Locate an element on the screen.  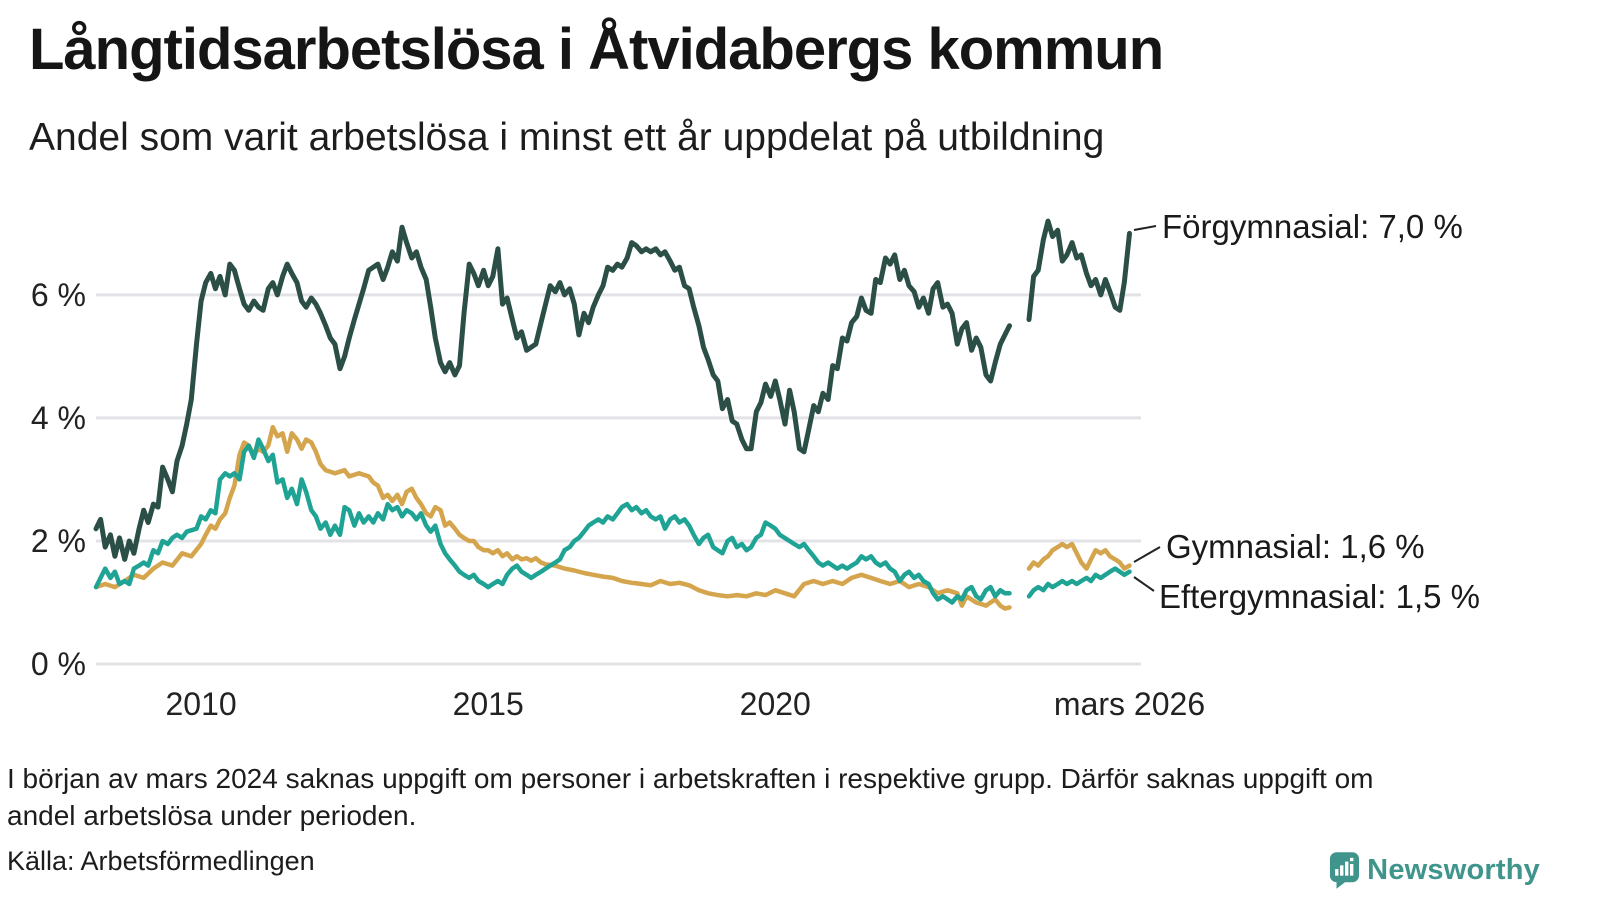
series-end-label-forgymnasial: Förgymnasial: 7,0 % is located at coordinates (1312, 226).